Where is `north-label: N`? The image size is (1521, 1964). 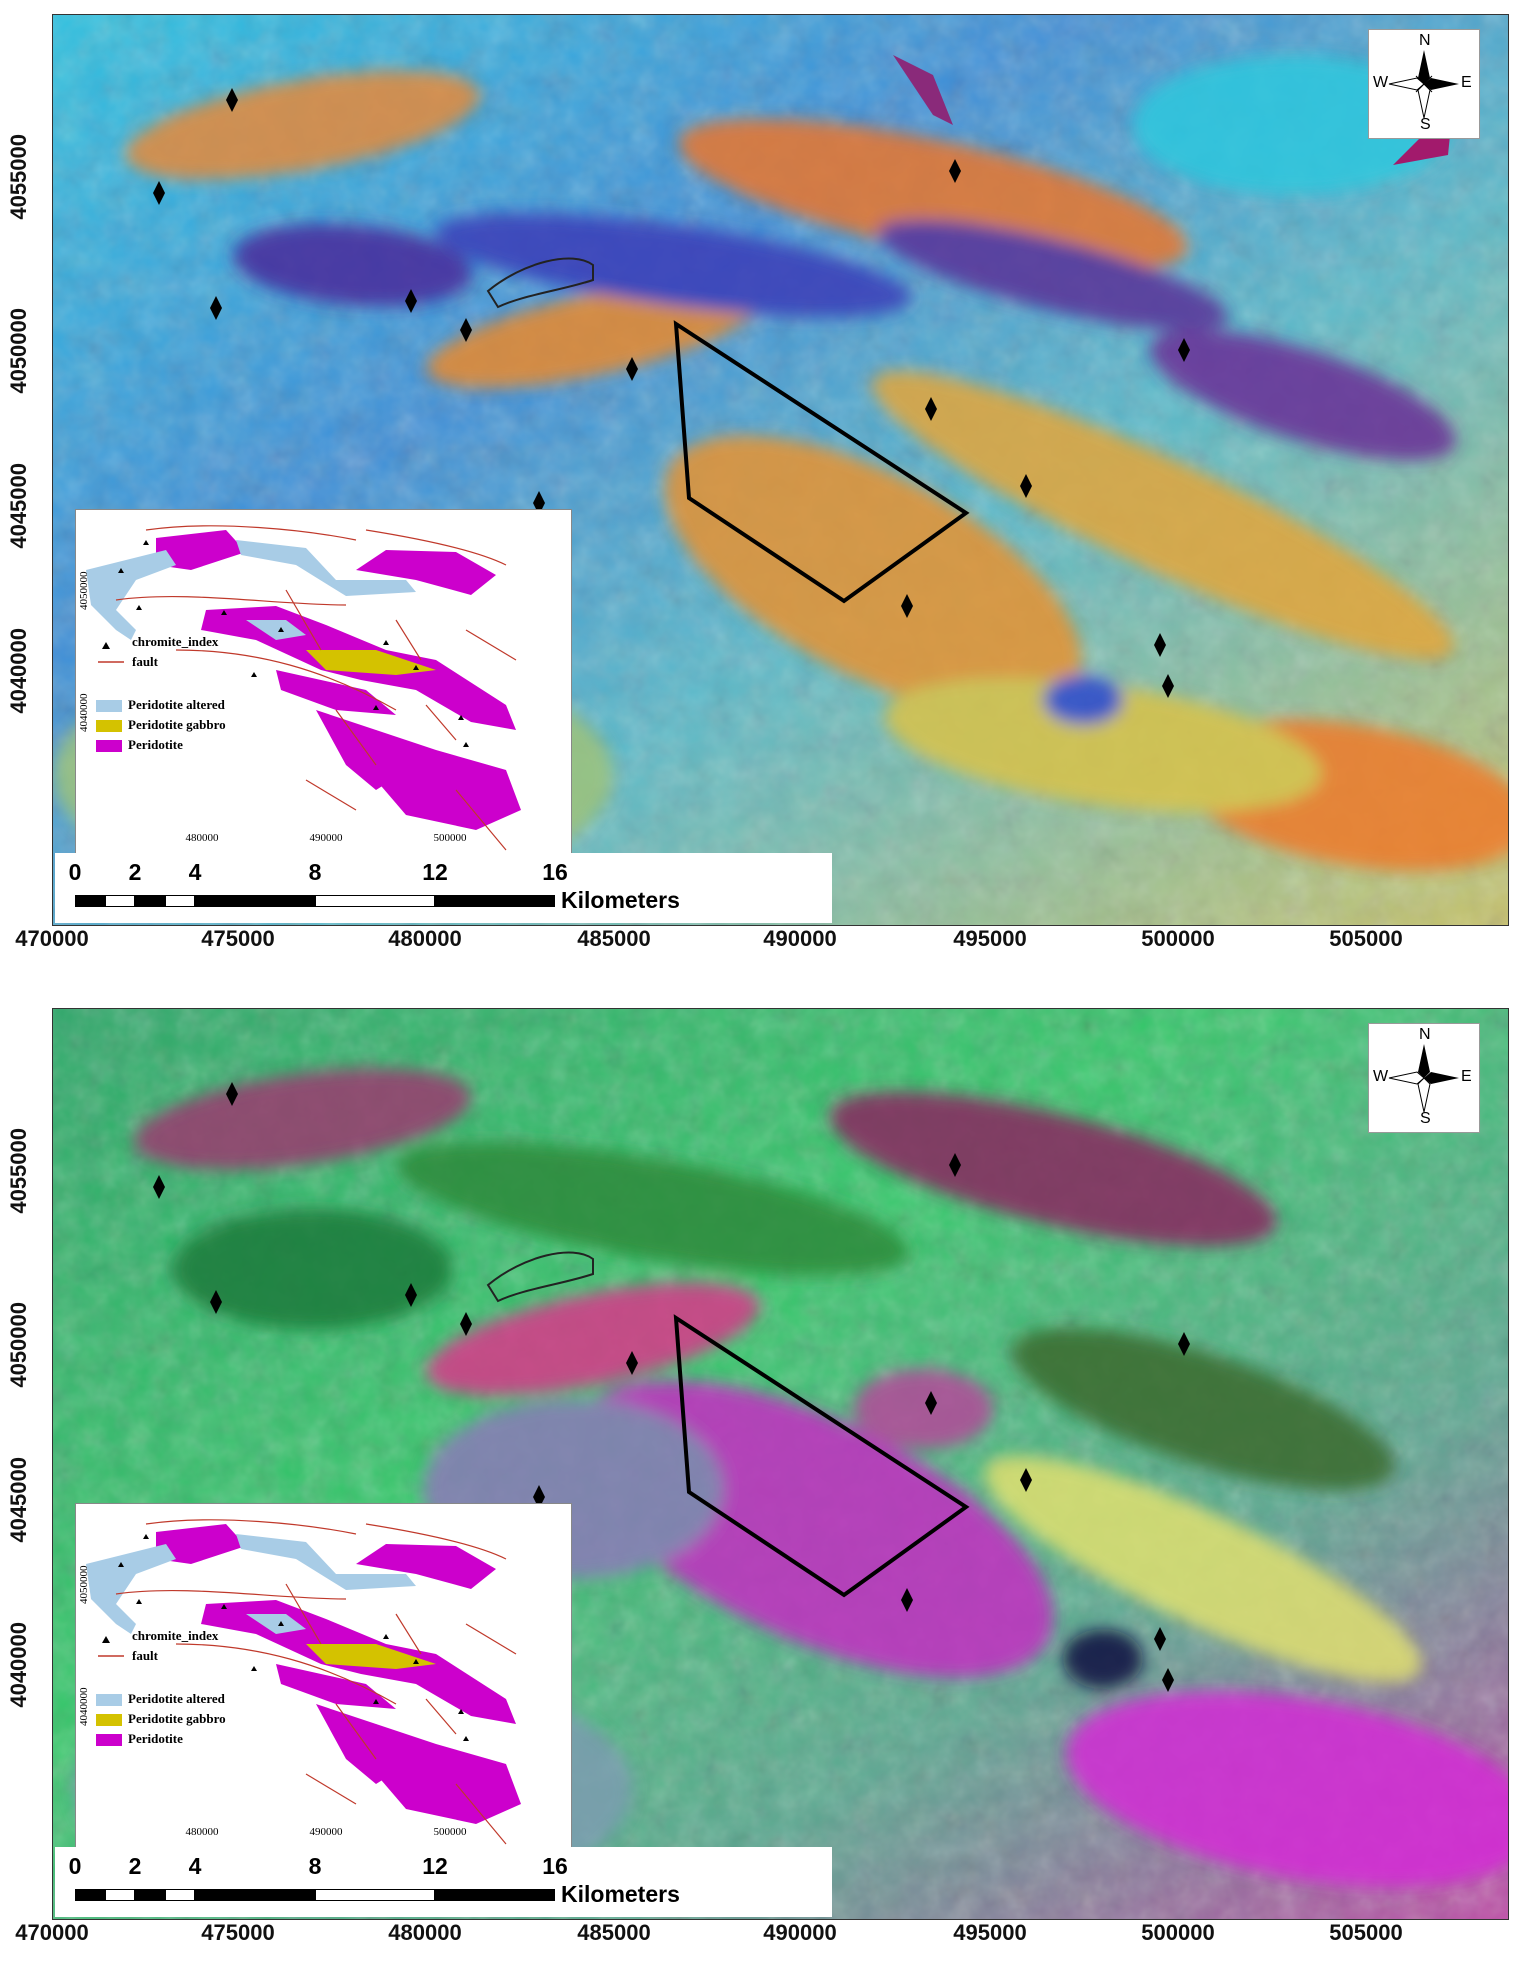
north-label: N is located at coordinates (1425, 40).